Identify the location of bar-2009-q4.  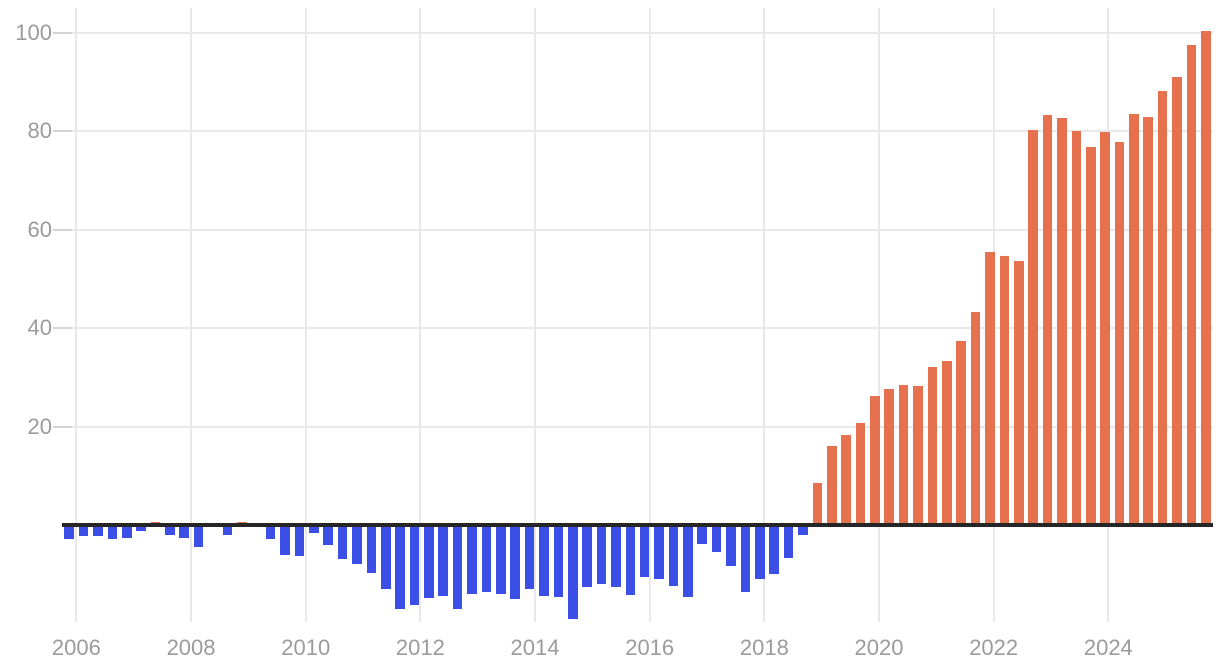
(299, 540).